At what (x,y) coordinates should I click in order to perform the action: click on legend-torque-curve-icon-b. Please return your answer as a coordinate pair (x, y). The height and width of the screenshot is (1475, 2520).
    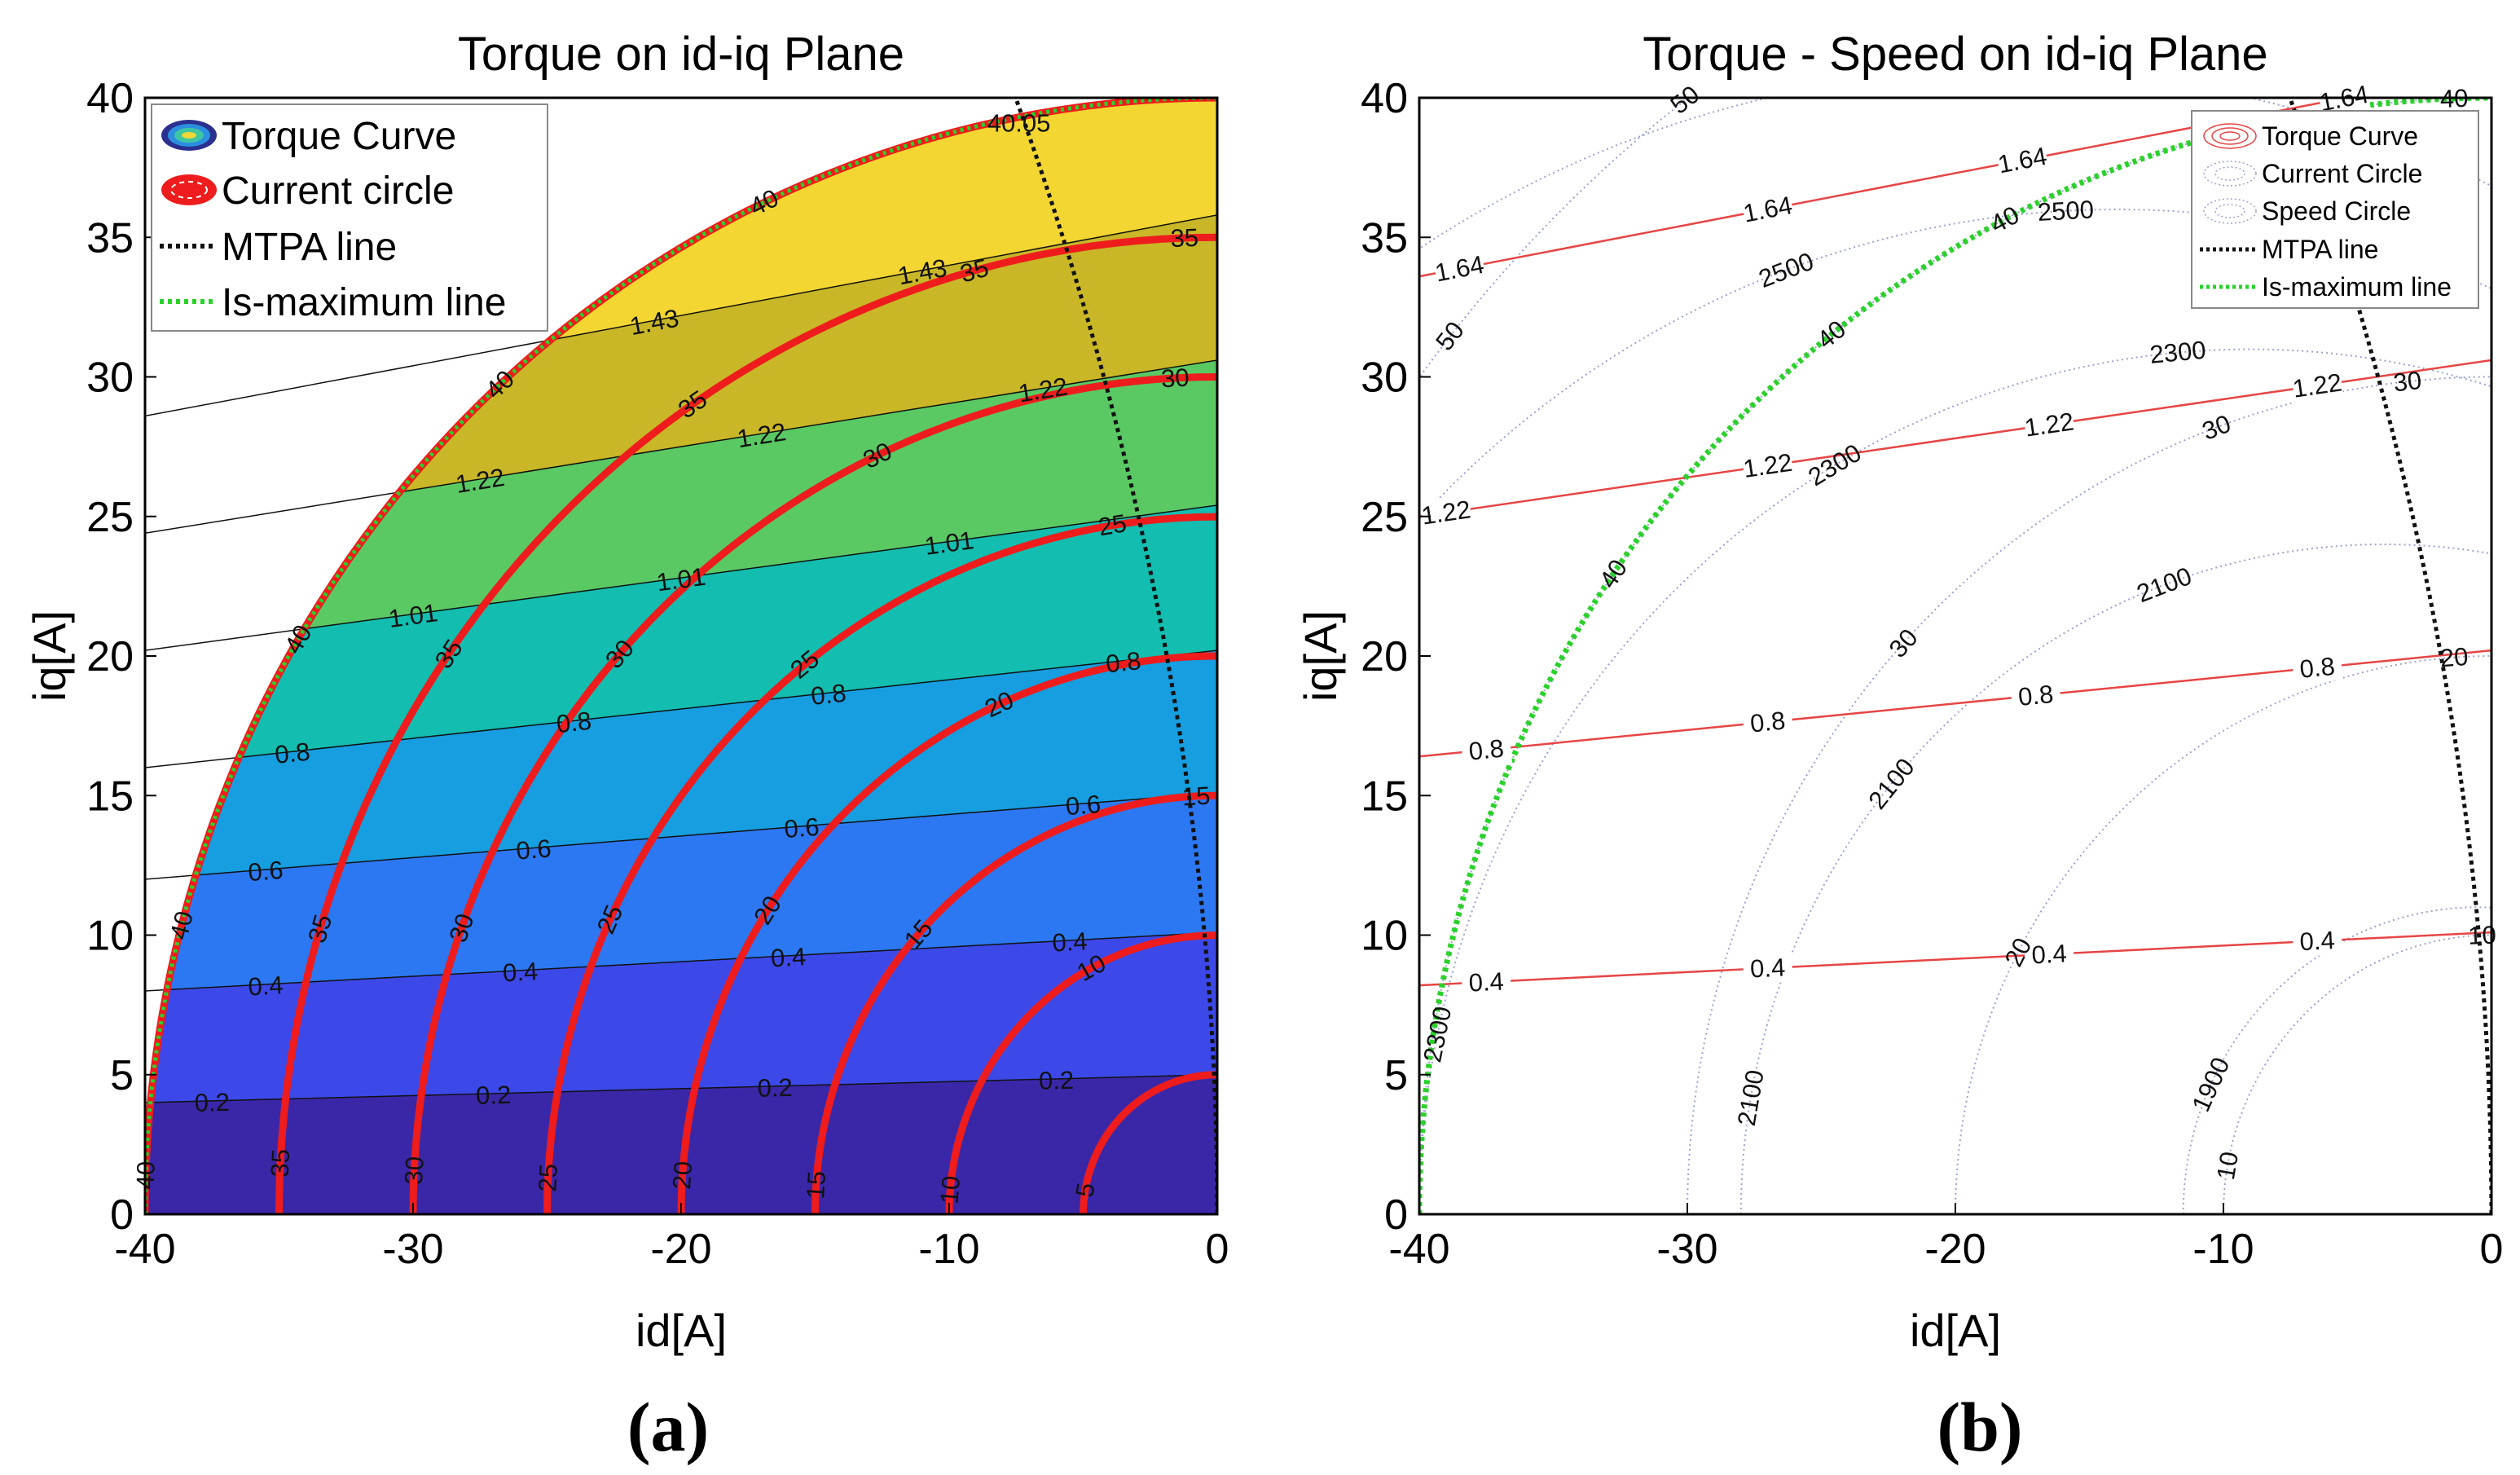
    Looking at the image, I should click on (2230, 136).